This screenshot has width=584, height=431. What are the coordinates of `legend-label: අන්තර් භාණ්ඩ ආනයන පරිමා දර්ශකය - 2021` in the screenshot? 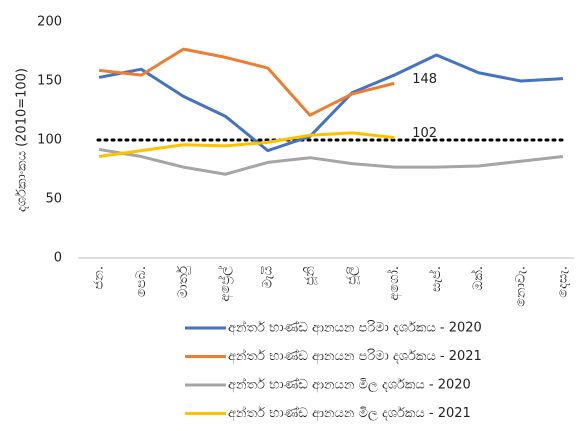 It's located at (355, 356).